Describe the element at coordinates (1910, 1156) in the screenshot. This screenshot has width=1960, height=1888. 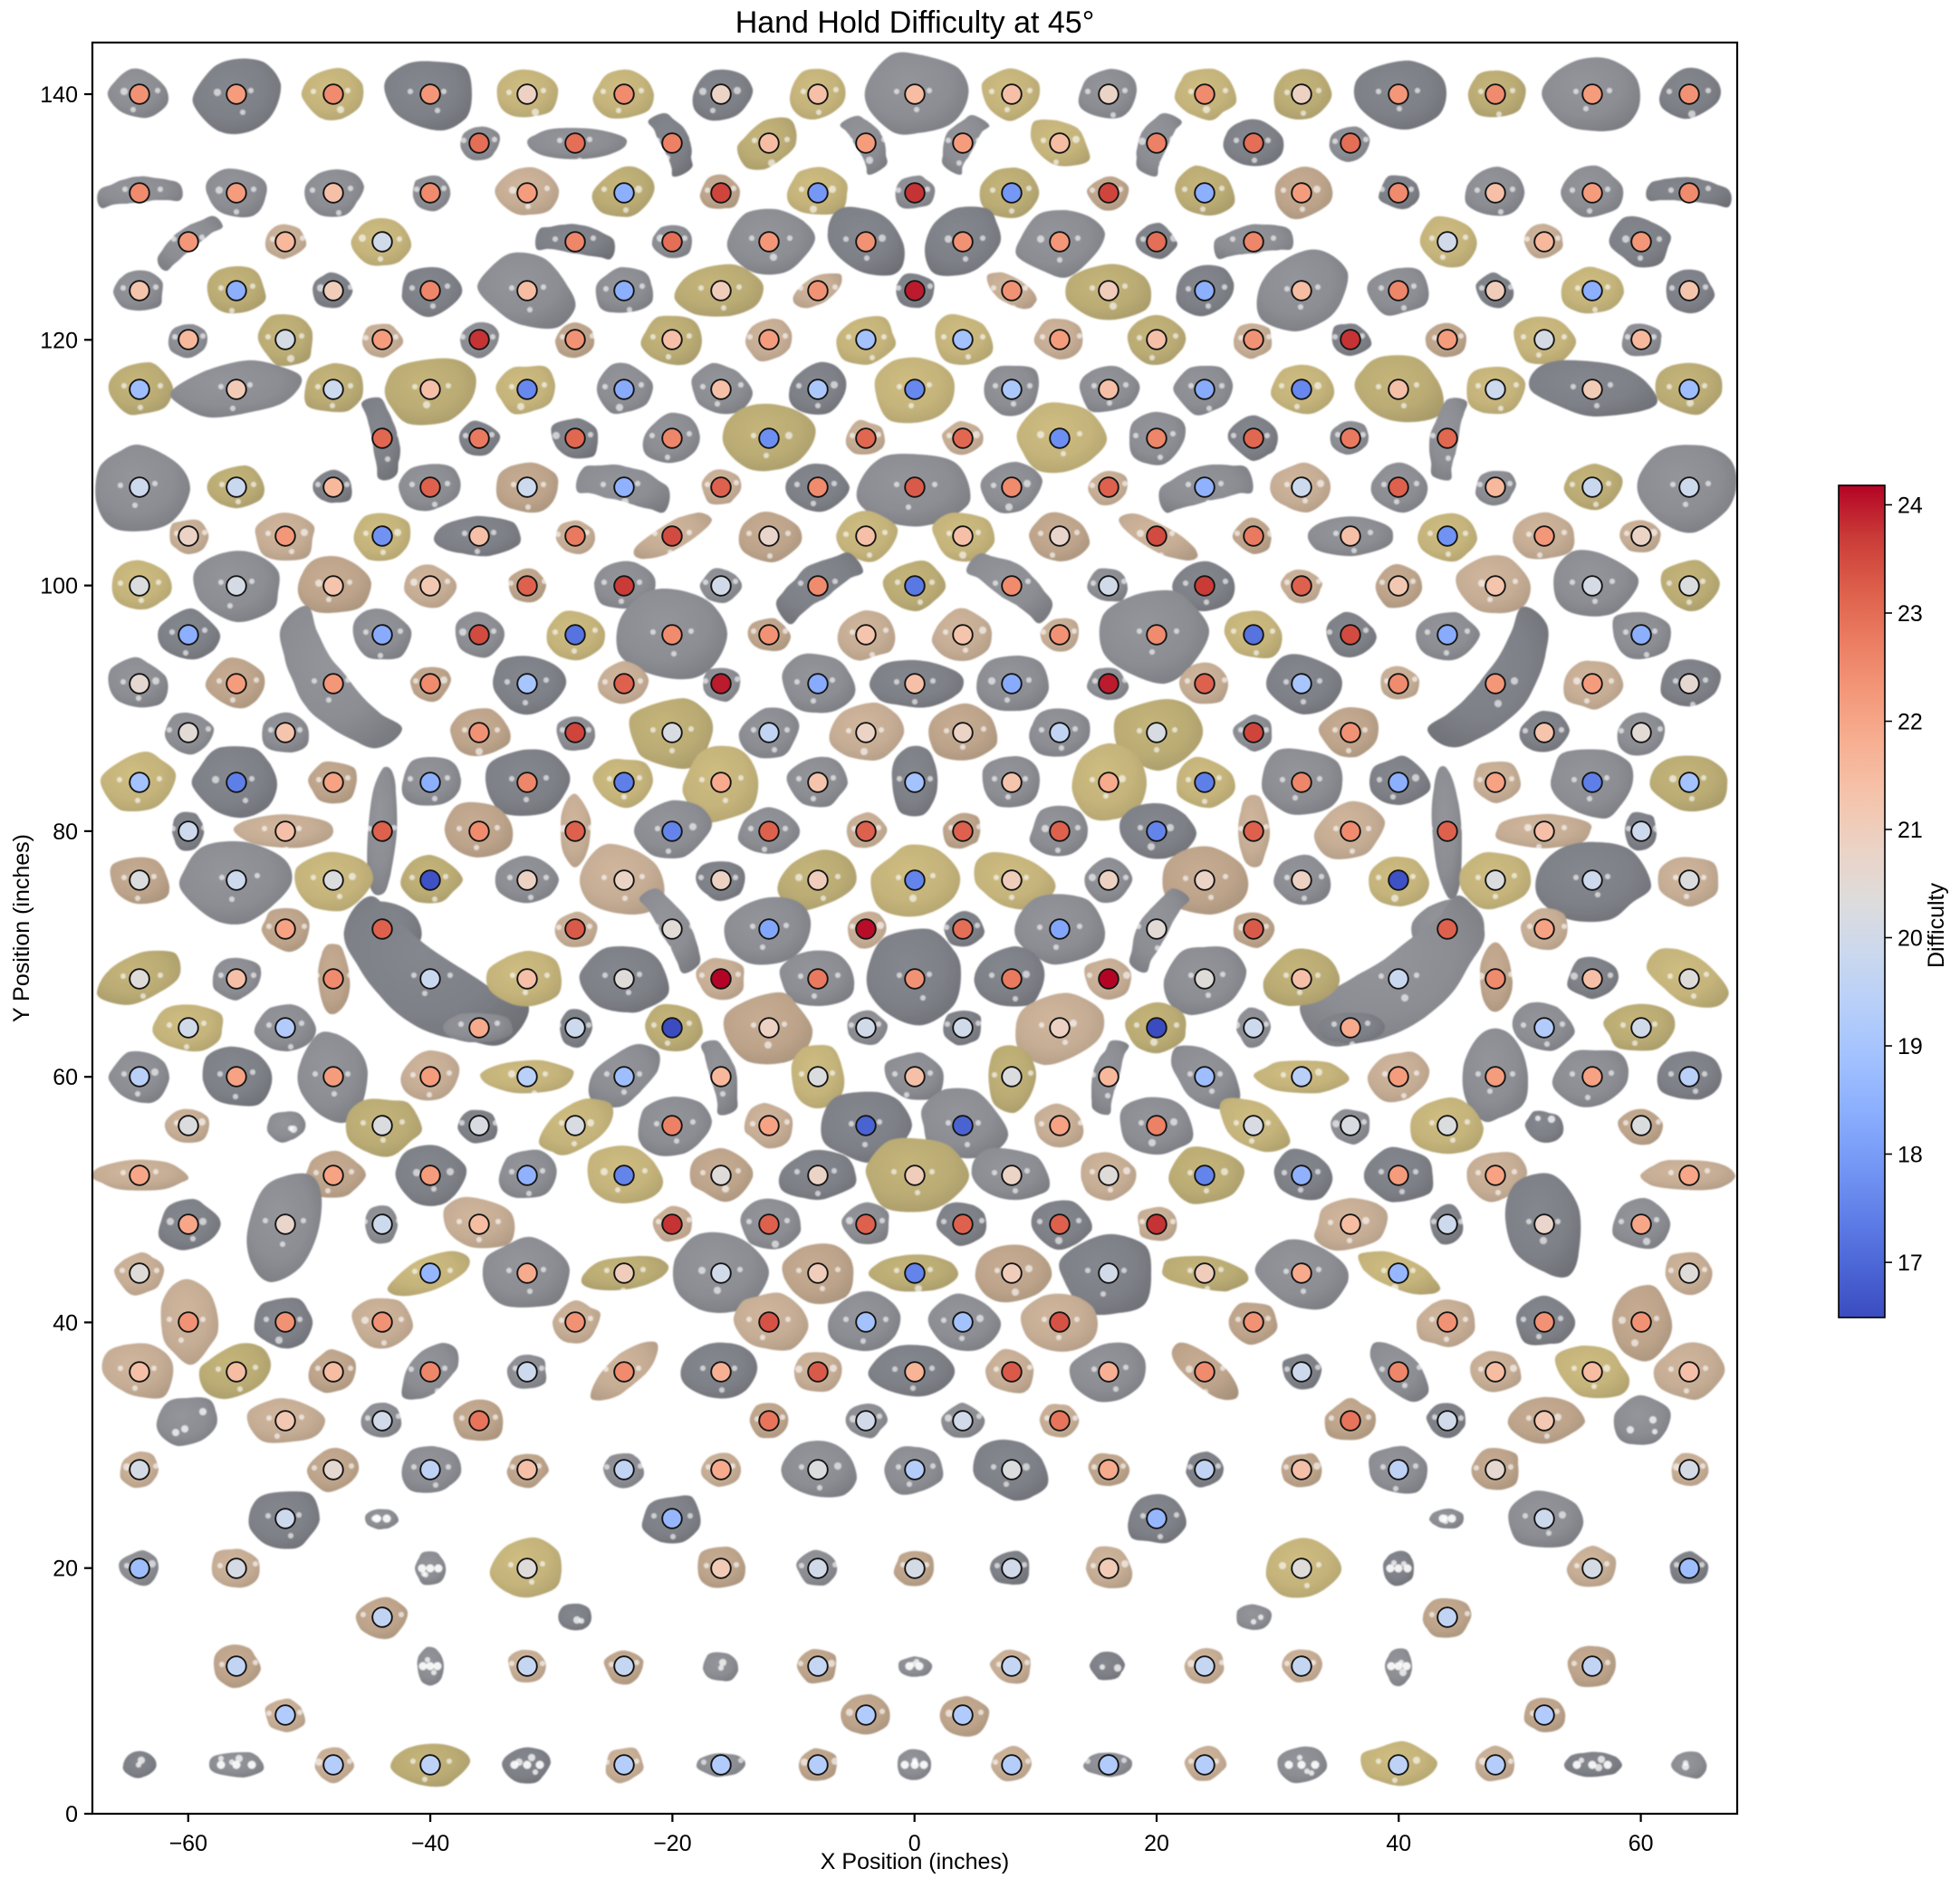
I see `svg-text: 18` at that location.